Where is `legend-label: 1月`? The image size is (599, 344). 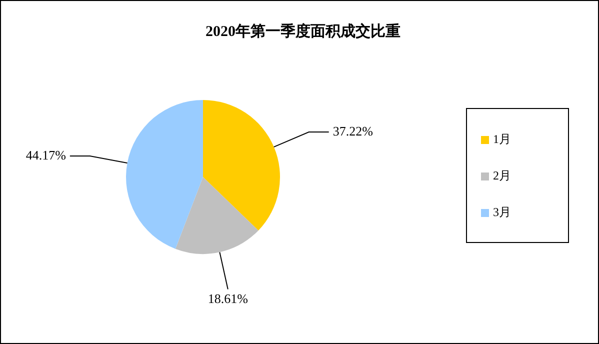
legend-label: 1月 is located at coordinates (502, 139).